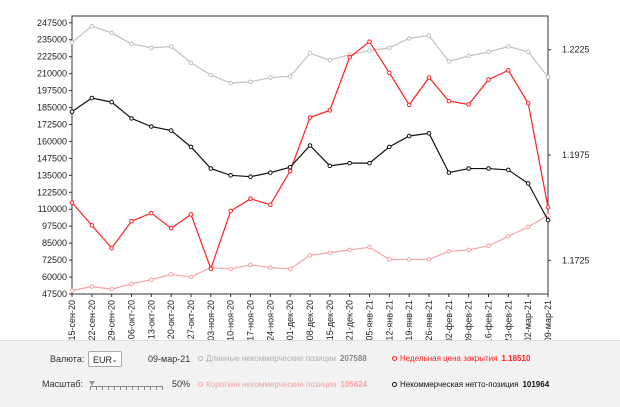  I want to click on currency-value: EUR, so click(103, 360).